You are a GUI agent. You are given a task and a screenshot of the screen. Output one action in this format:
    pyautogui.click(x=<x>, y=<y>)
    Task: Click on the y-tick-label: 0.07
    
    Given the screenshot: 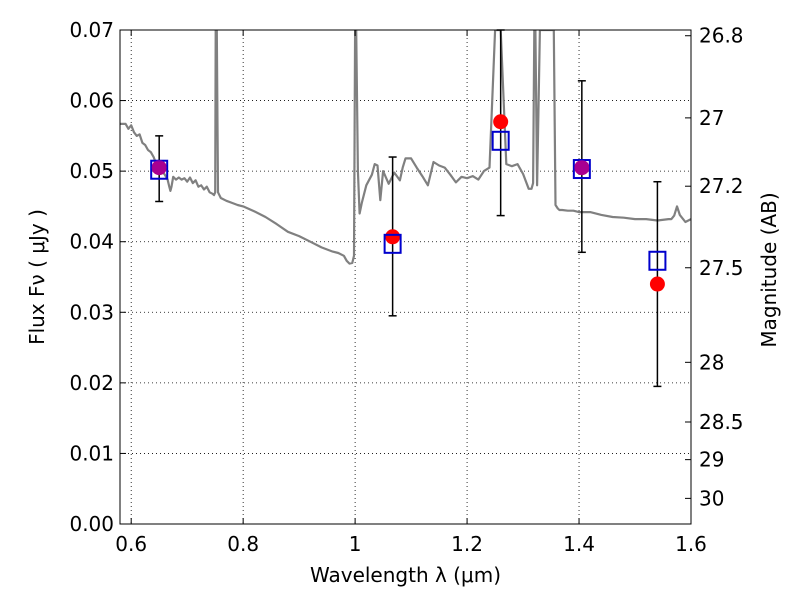 What is the action you would take?
    pyautogui.click(x=91, y=30)
    